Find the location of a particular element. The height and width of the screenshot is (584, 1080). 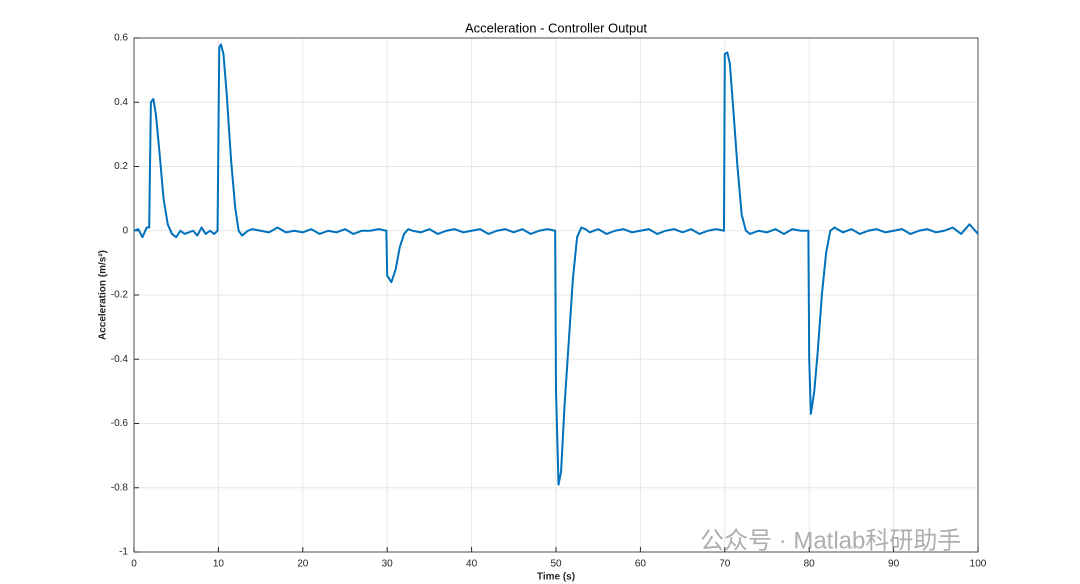

y-tick-label: -0.4 is located at coordinates (120, 359).